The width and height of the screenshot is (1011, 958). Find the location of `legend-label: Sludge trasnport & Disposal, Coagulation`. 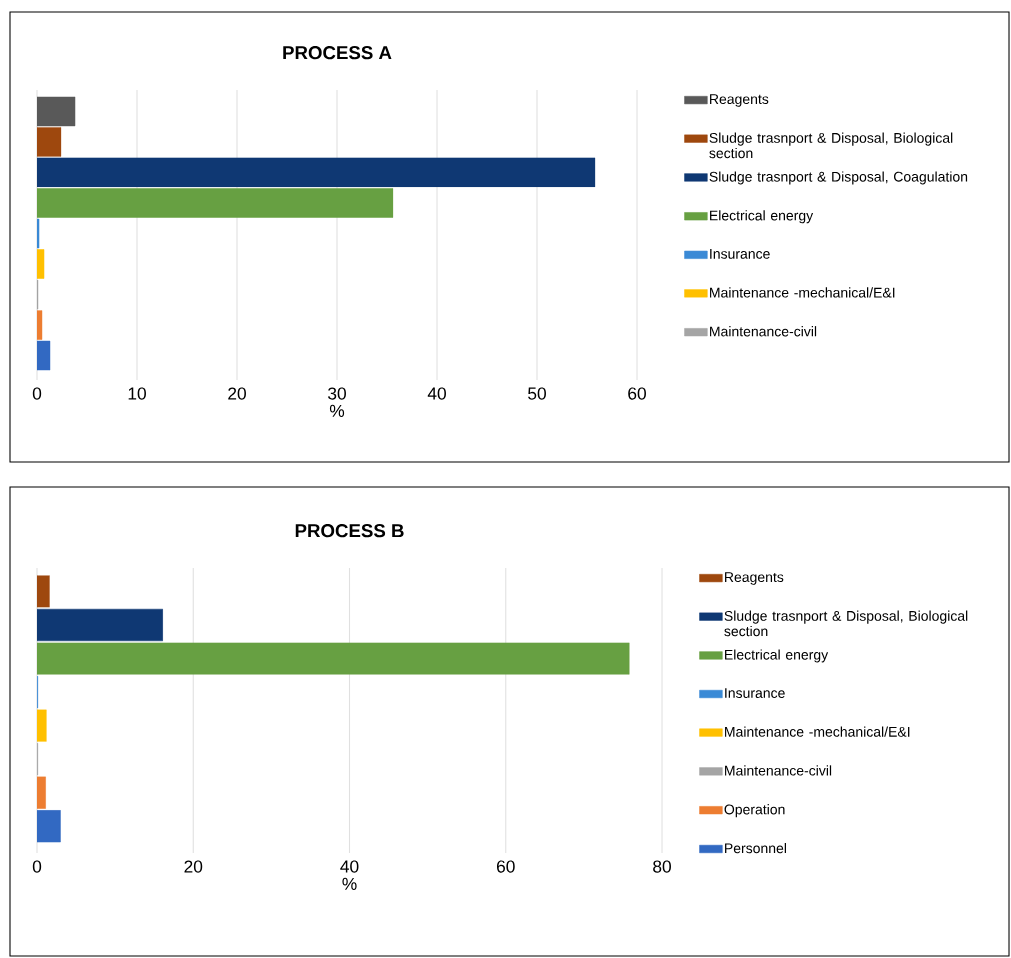

legend-label: Sludge trasnport & Disposal, Coagulation is located at coordinates (838, 178).